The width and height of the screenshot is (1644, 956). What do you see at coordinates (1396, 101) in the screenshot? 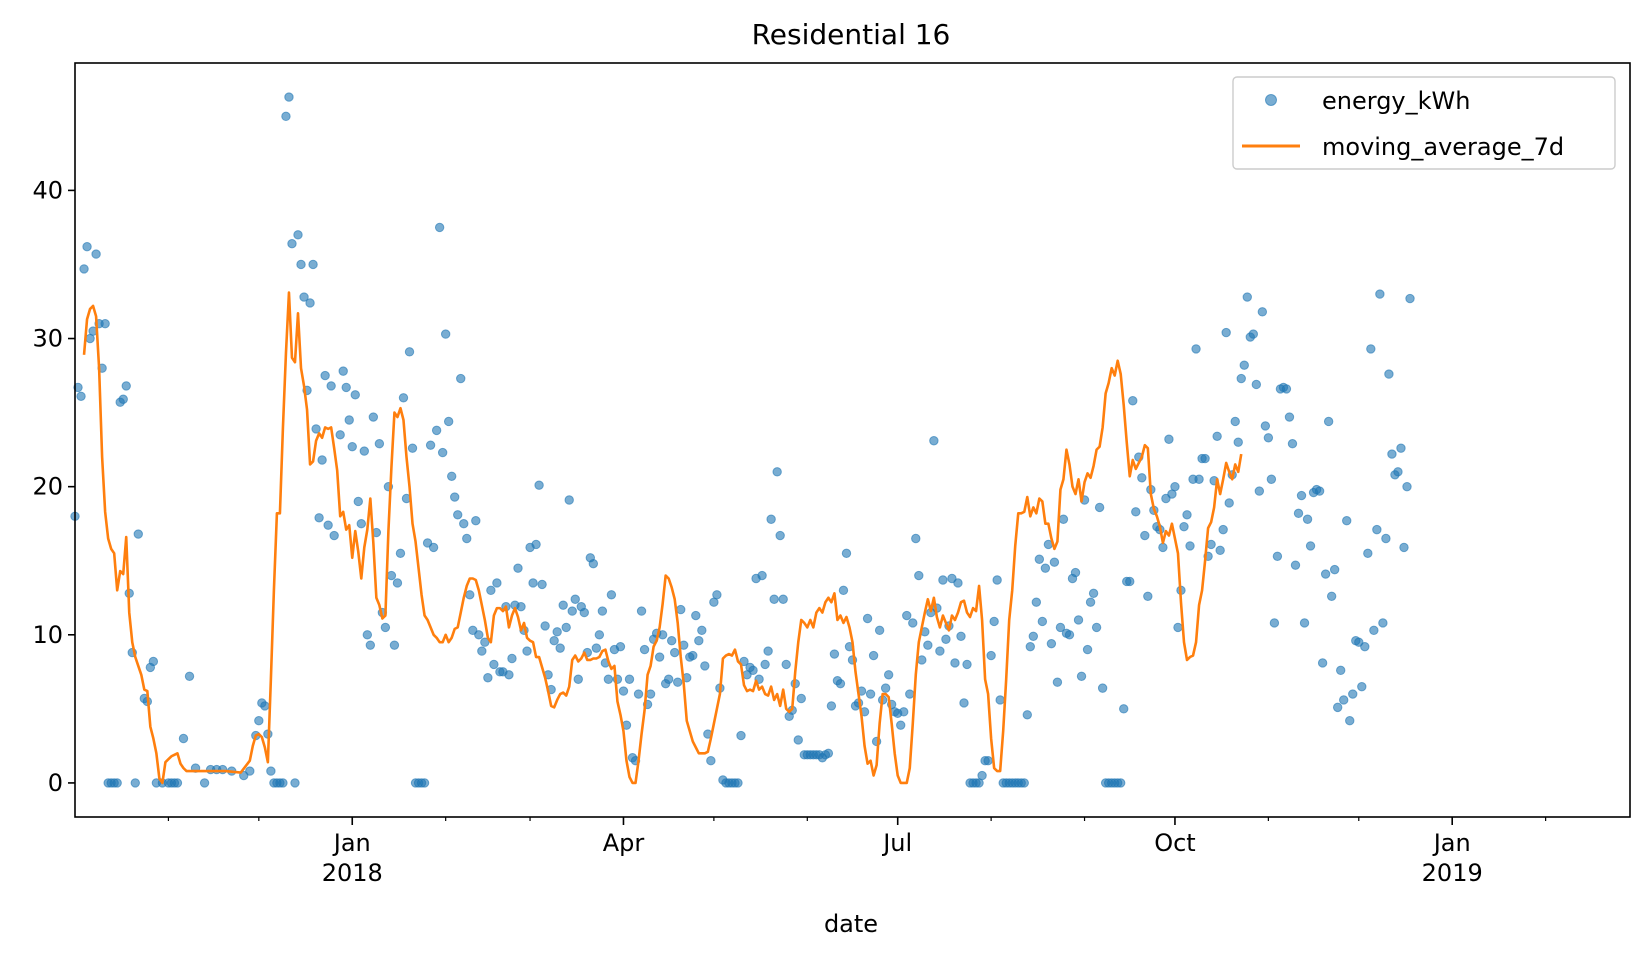
I see `legend-label-energy: energy_kWh` at bounding box center [1396, 101].